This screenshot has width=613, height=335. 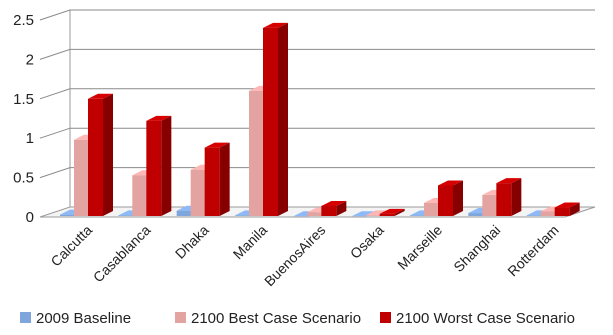 I want to click on y-axis-ticks: 0 0.5 1 1.5 2 2.5, so click(x=23, y=119).